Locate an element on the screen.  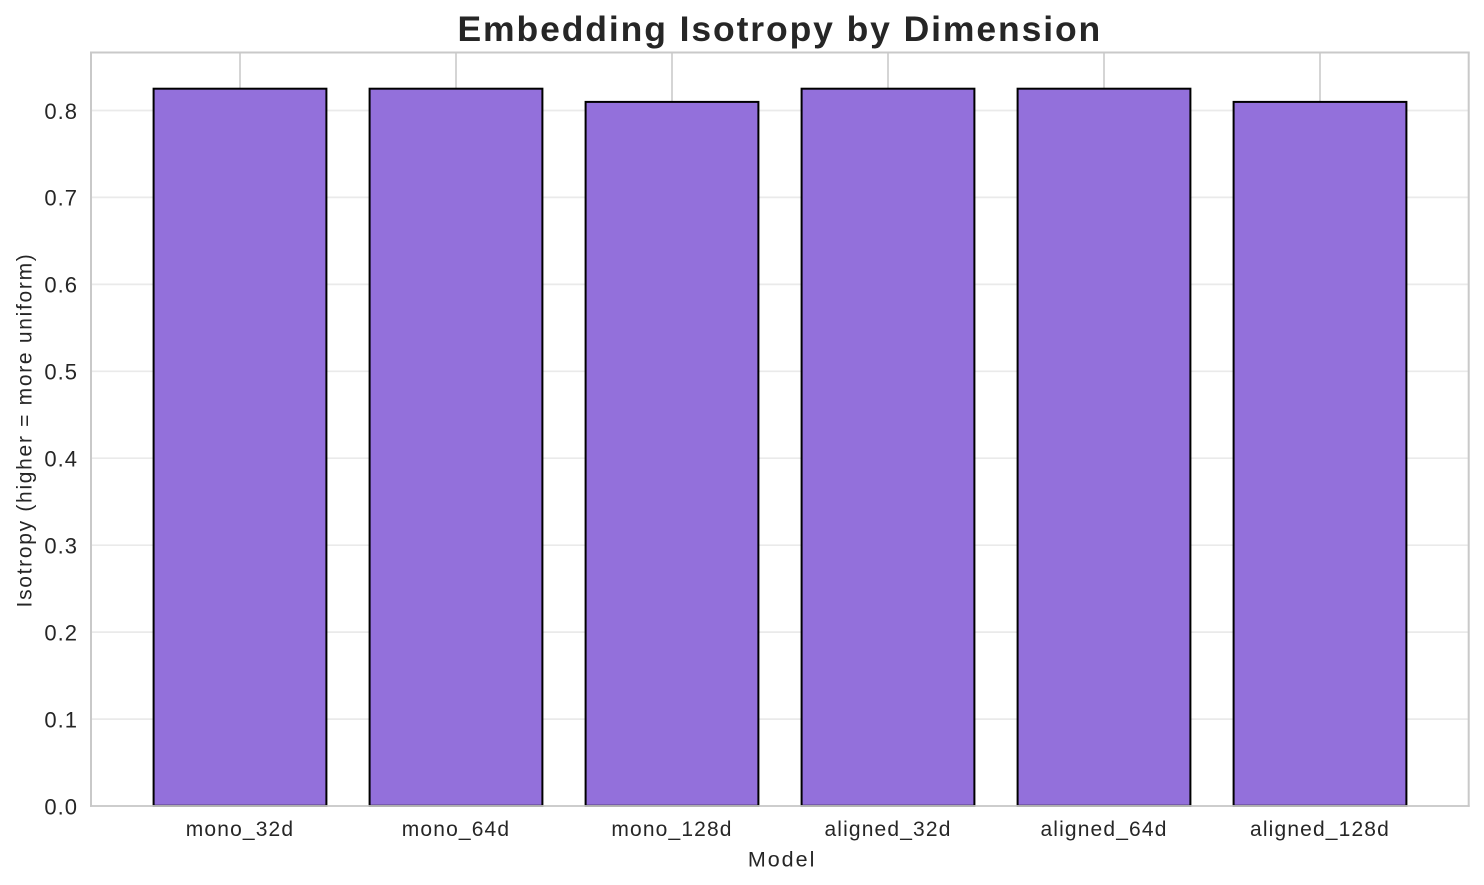
svg-text: aligned_64d is located at coordinates (1103, 829).